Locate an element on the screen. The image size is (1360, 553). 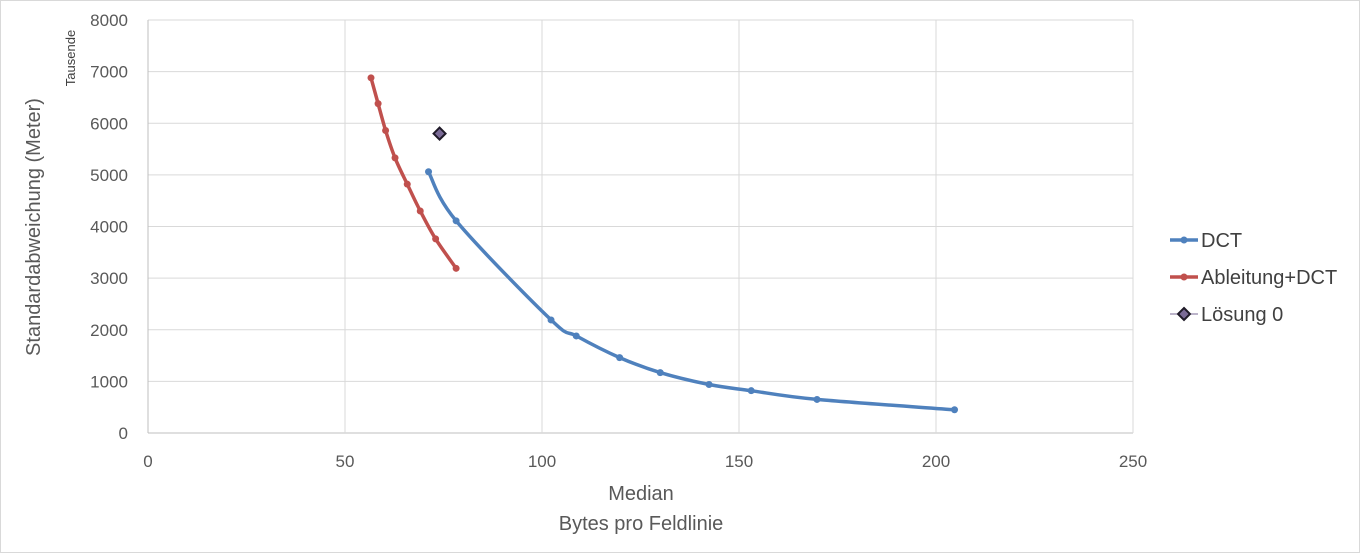
x-tick-label: 250 is located at coordinates (1133, 461).